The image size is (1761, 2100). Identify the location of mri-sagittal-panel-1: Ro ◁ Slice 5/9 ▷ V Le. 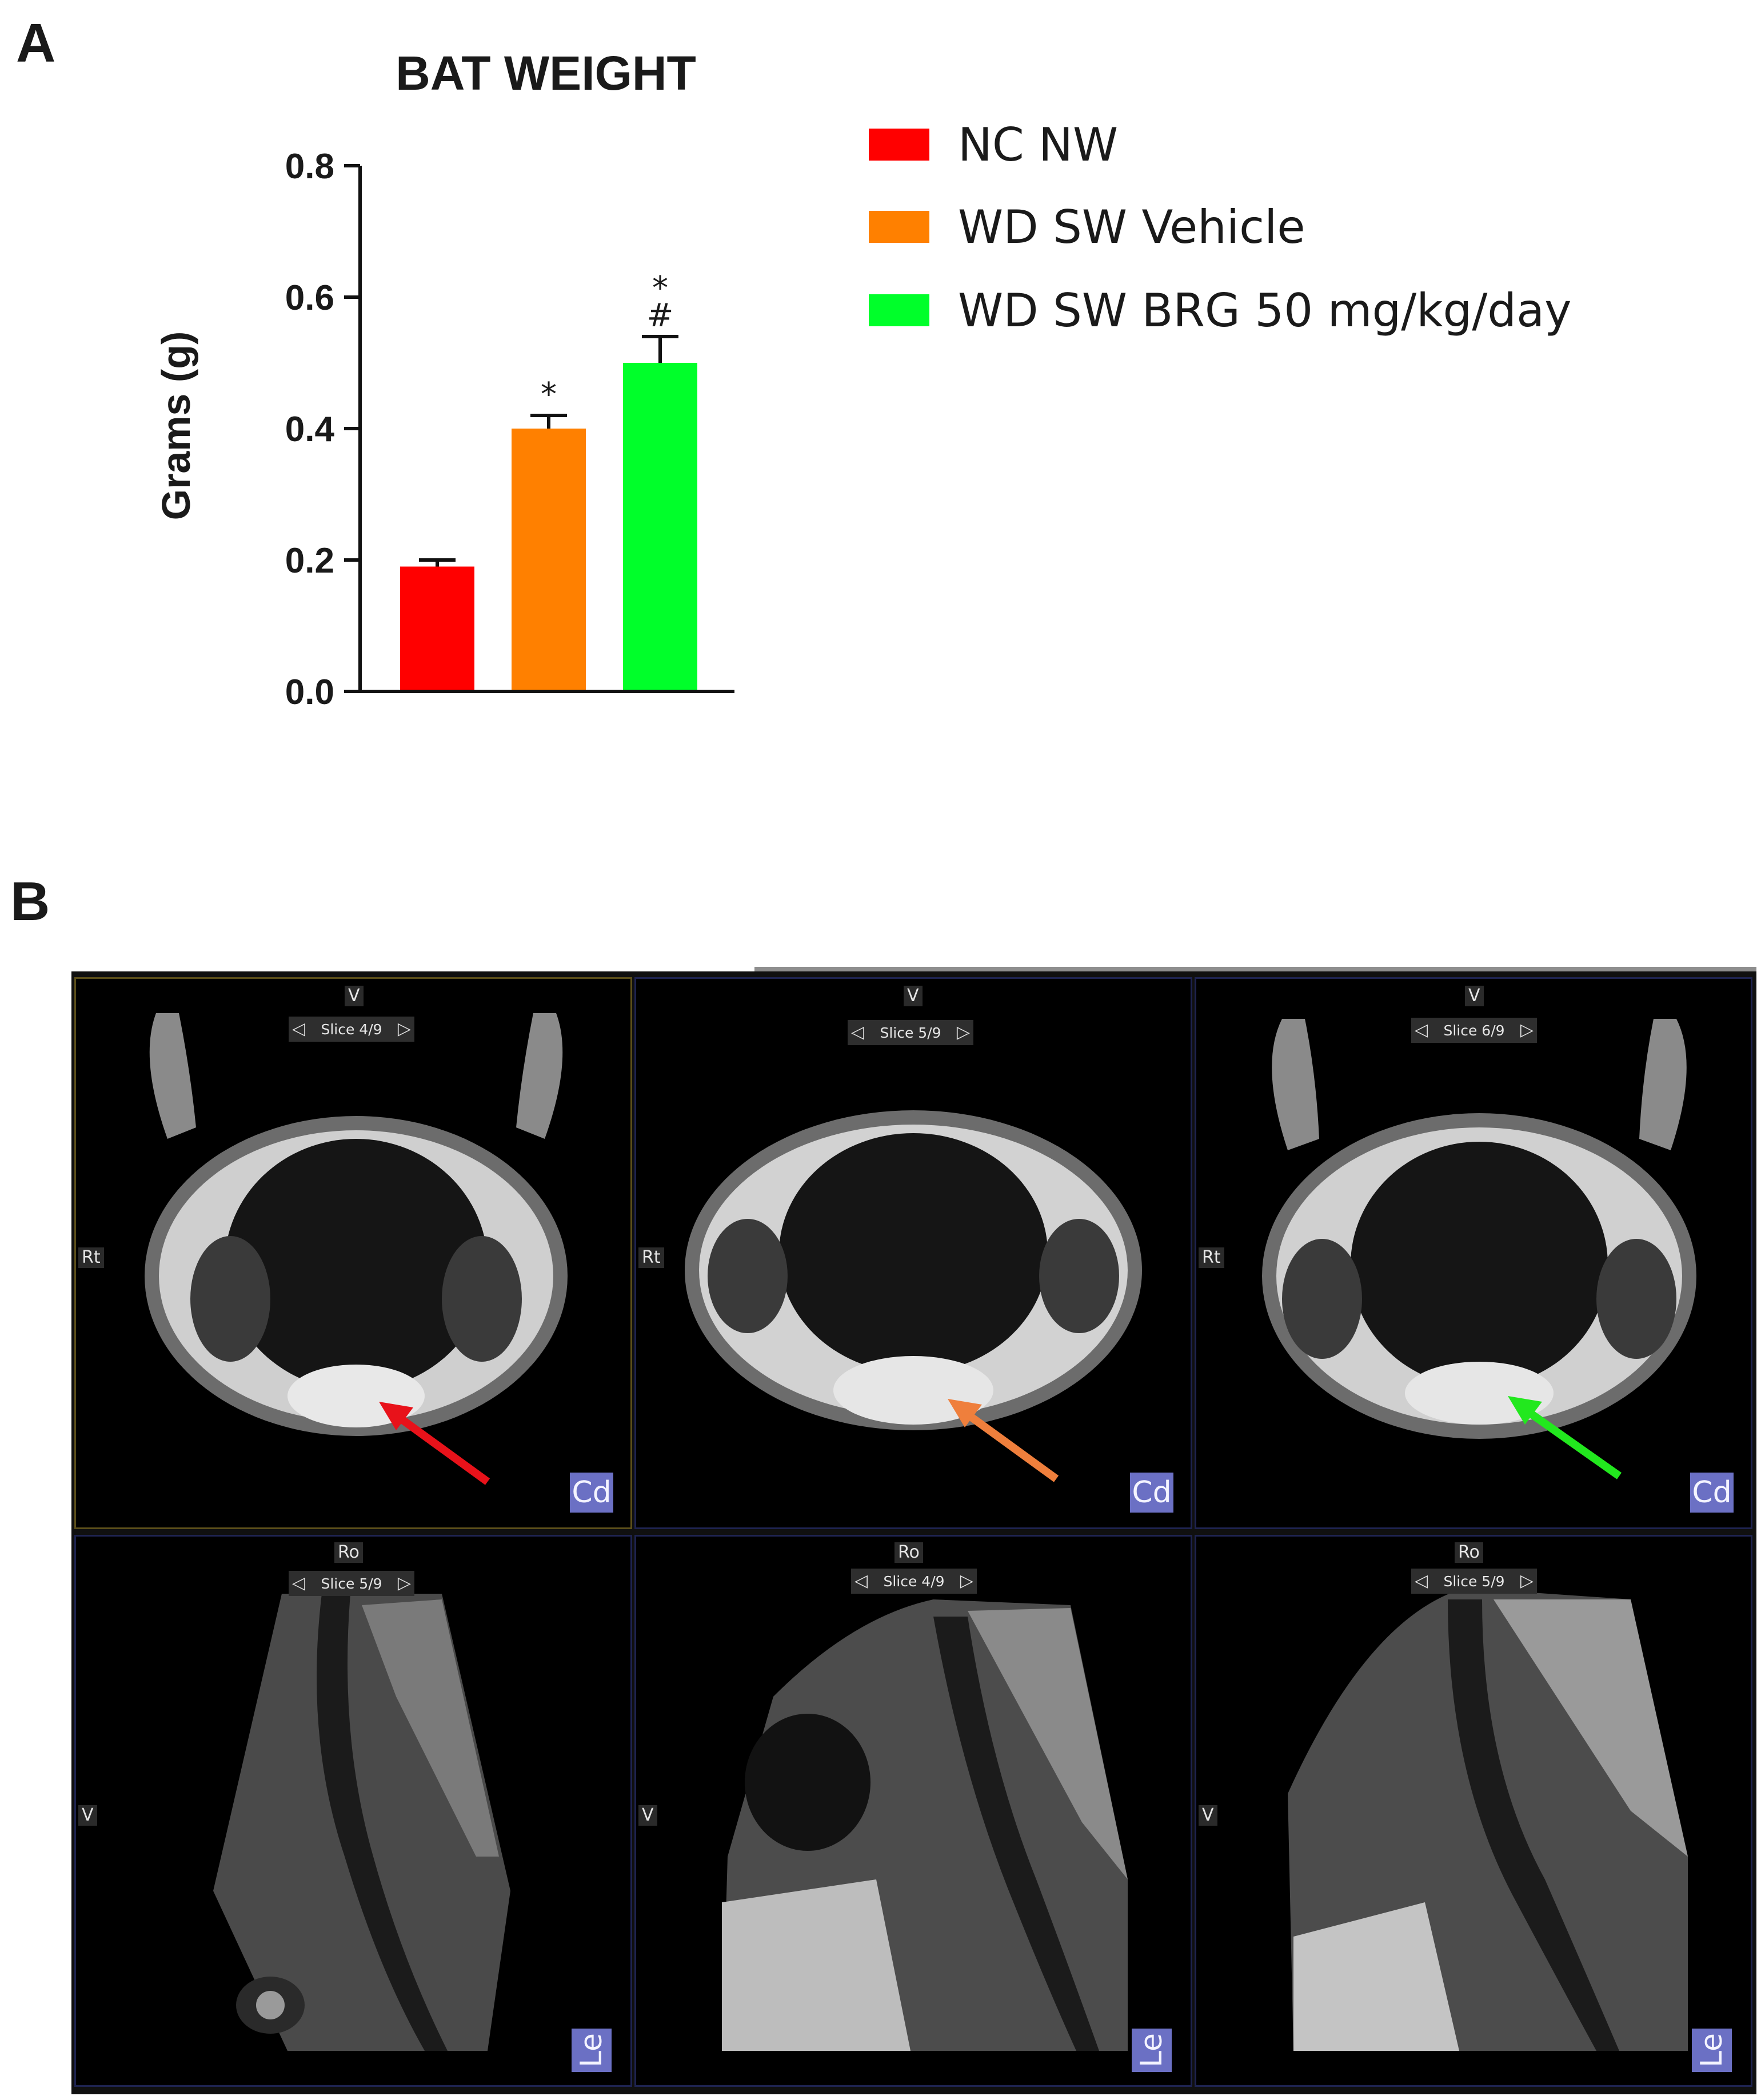
(353, 1811).